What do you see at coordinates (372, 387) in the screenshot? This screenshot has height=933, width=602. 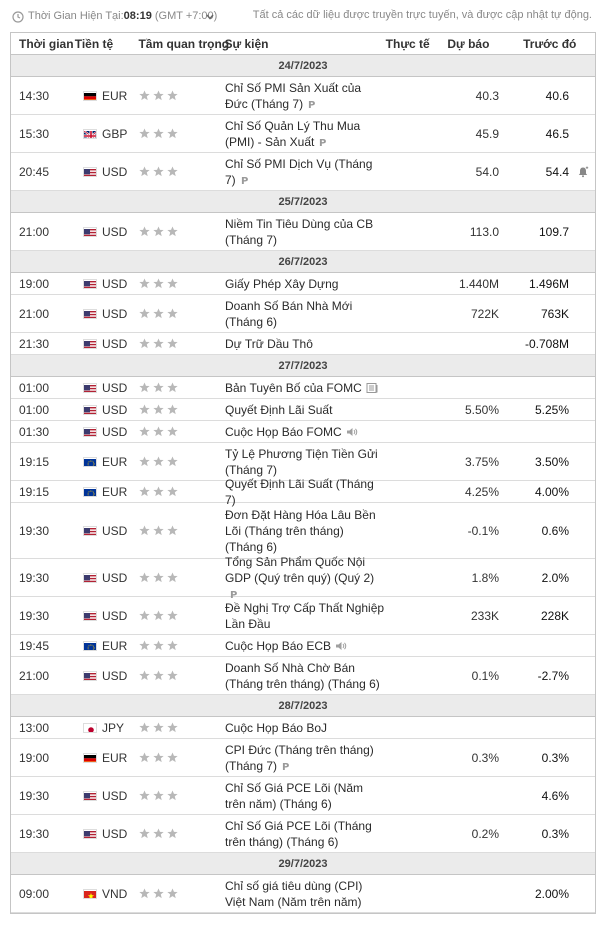 I see `report-icon` at bounding box center [372, 387].